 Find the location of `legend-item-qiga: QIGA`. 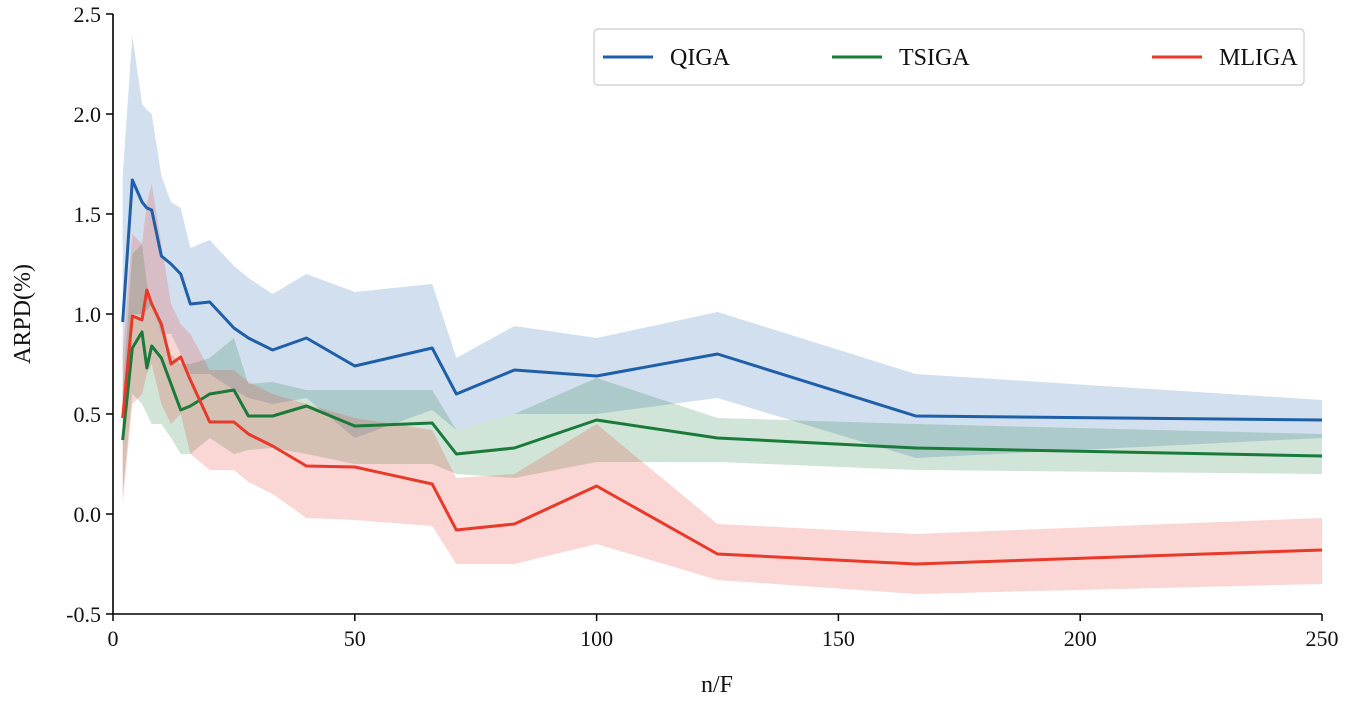

legend-item-qiga: QIGA is located at coordinates (667, 58).